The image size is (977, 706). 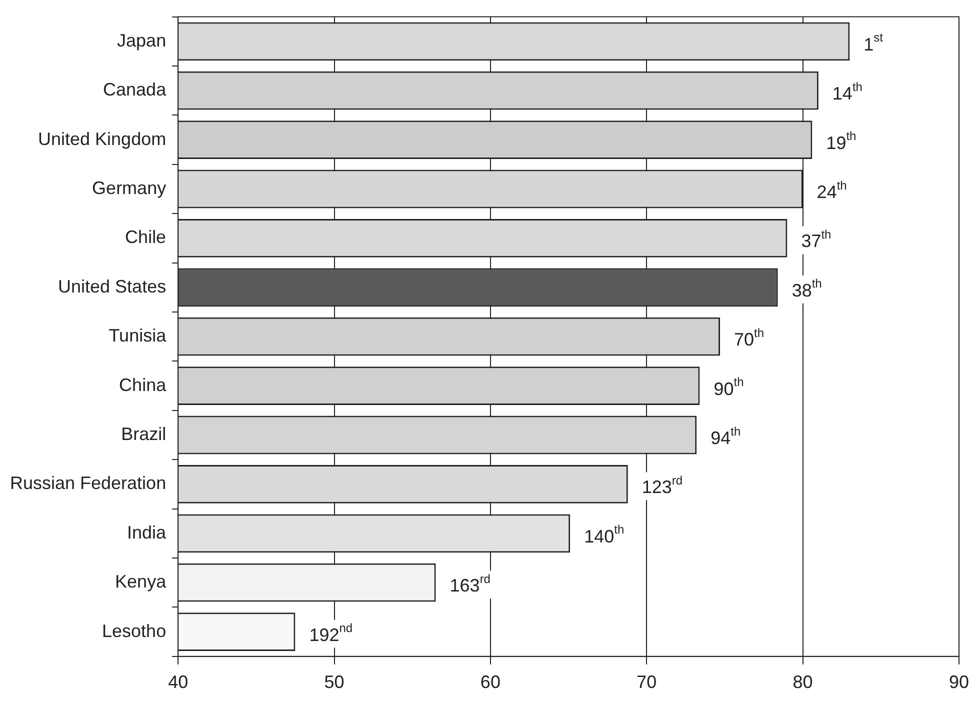 I want to click on y-tick-label: India, so click(x=147, y=532).